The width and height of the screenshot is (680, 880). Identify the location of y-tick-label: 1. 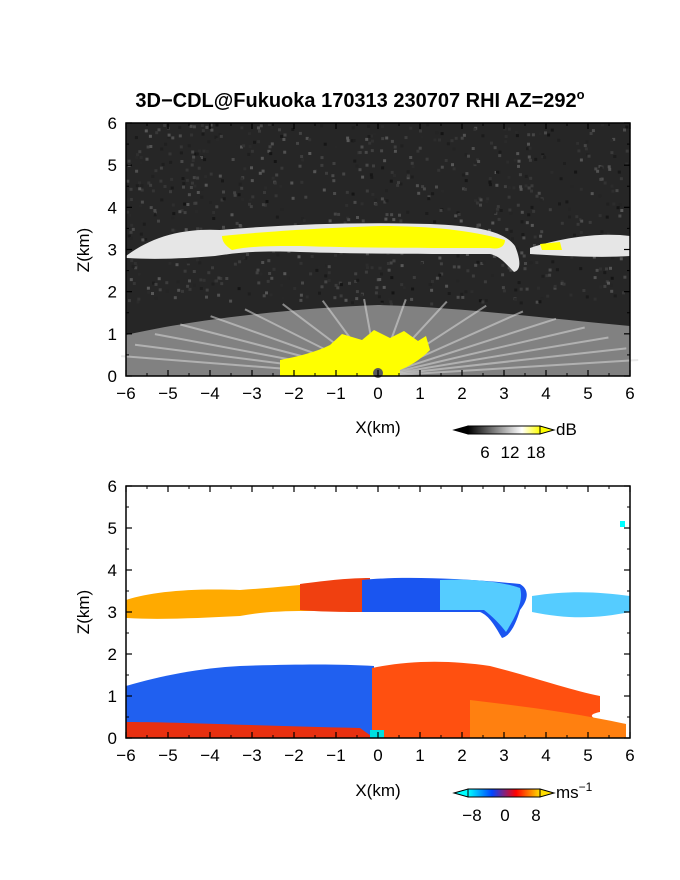
(112, 696).